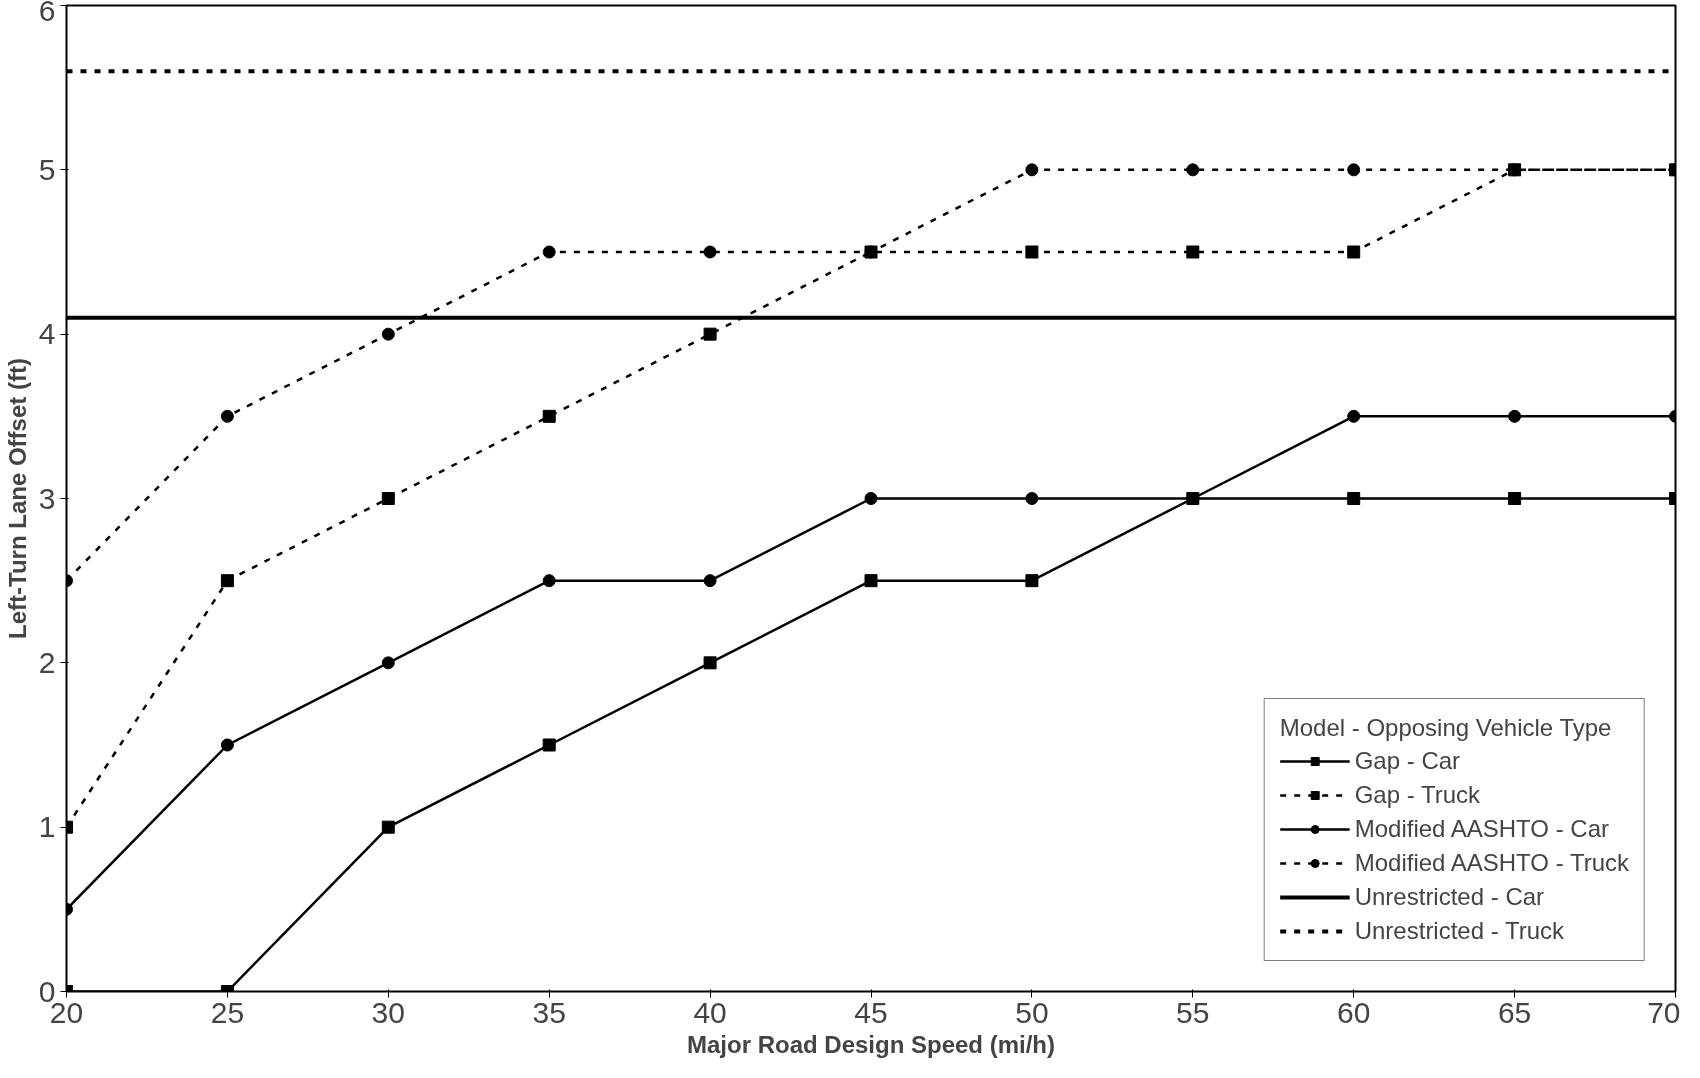 The width and height of the screenshot is (1700, 1078). What do you see at coordinates (1193, 1012) in the screenshot?
I see `x-tick-label: 55` at bounding box center [1193, 1012].